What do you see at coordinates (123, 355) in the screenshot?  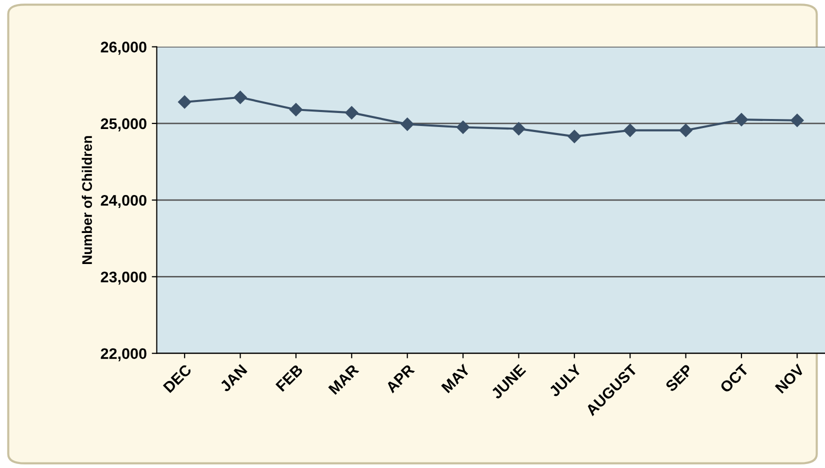 I see `y-tick-label: 22,000` at bounding box center [123, 355].